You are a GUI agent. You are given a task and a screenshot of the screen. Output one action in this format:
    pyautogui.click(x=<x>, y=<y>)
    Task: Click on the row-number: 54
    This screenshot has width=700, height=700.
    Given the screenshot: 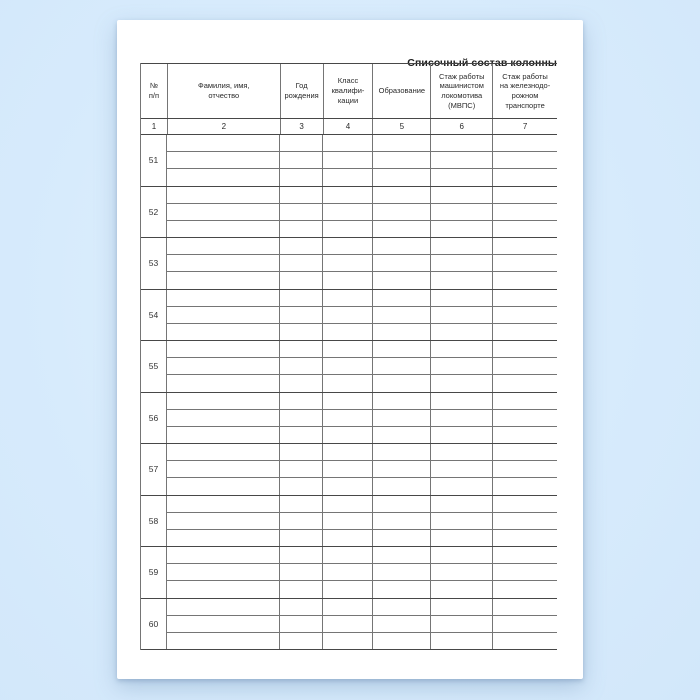 What is the action you would take?
    pyautogui.click(x=153, y=314)
    